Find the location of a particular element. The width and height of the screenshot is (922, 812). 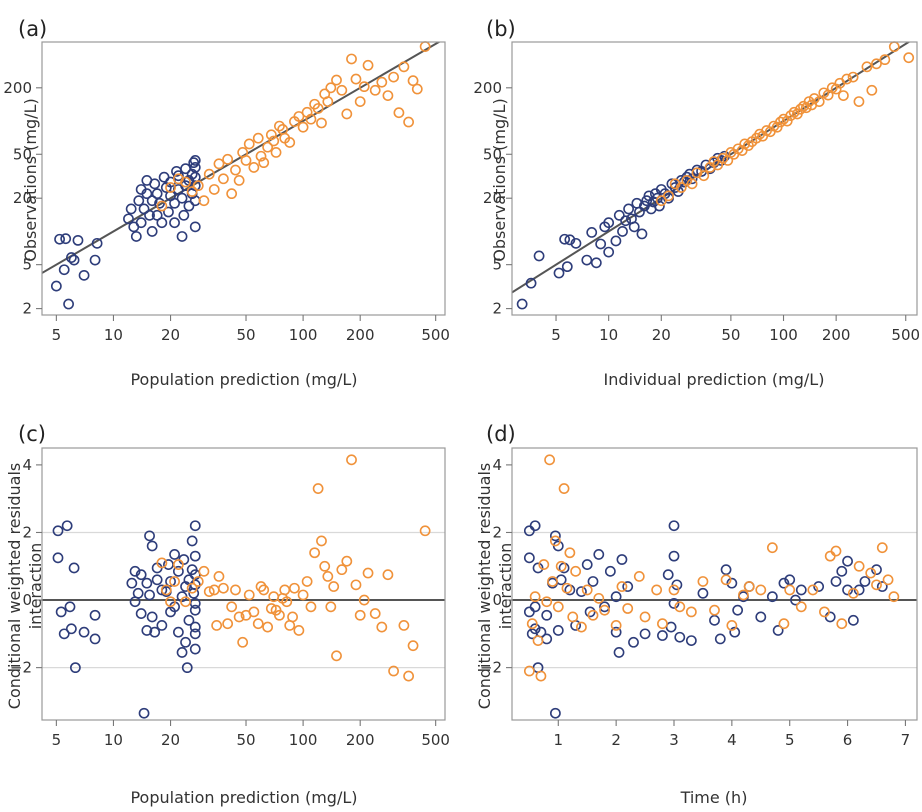

x-tick-label: 5 is located at coordinates (556, 335).